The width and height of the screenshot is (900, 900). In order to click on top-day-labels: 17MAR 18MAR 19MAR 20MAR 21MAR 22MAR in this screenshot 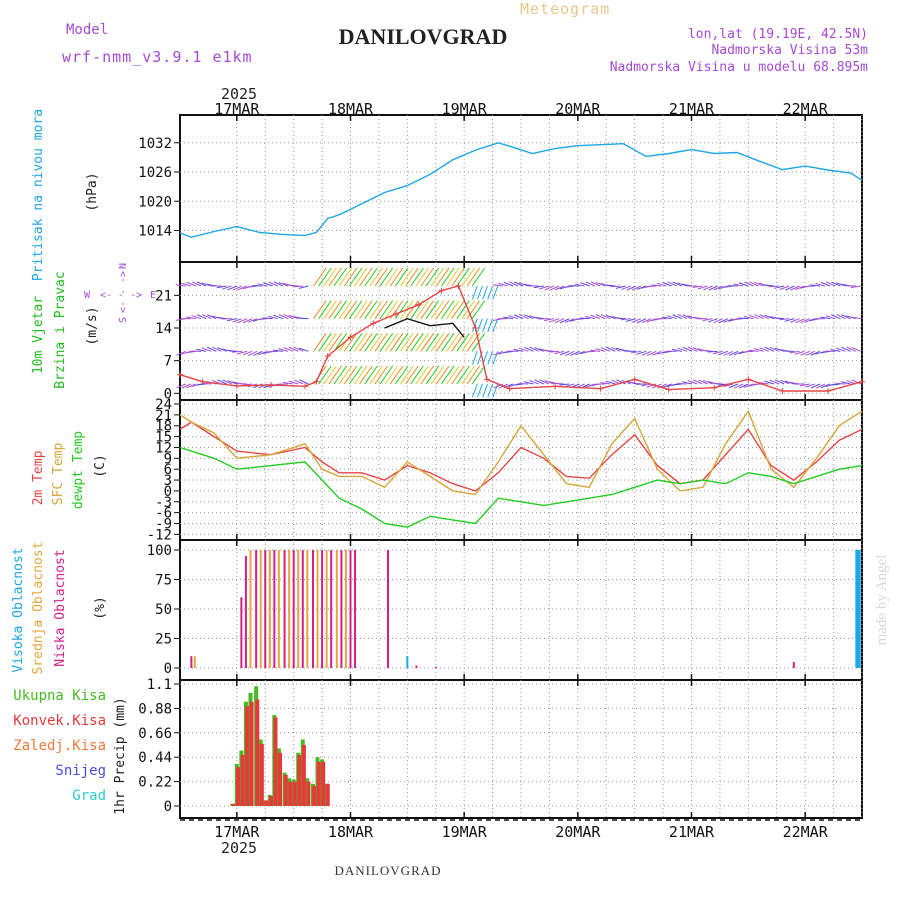, I will do `click(521, 109)`.